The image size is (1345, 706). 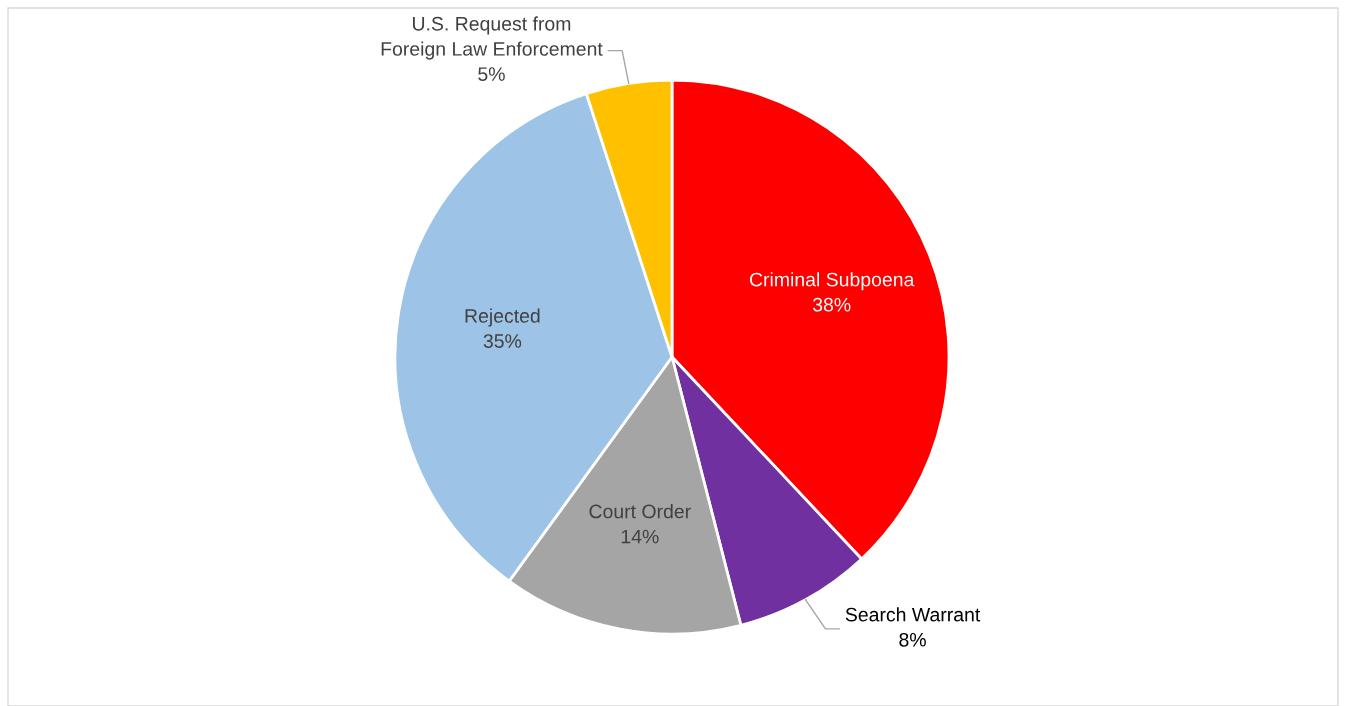 I want to click on data-label: 8%, so click(x=912, y=639).